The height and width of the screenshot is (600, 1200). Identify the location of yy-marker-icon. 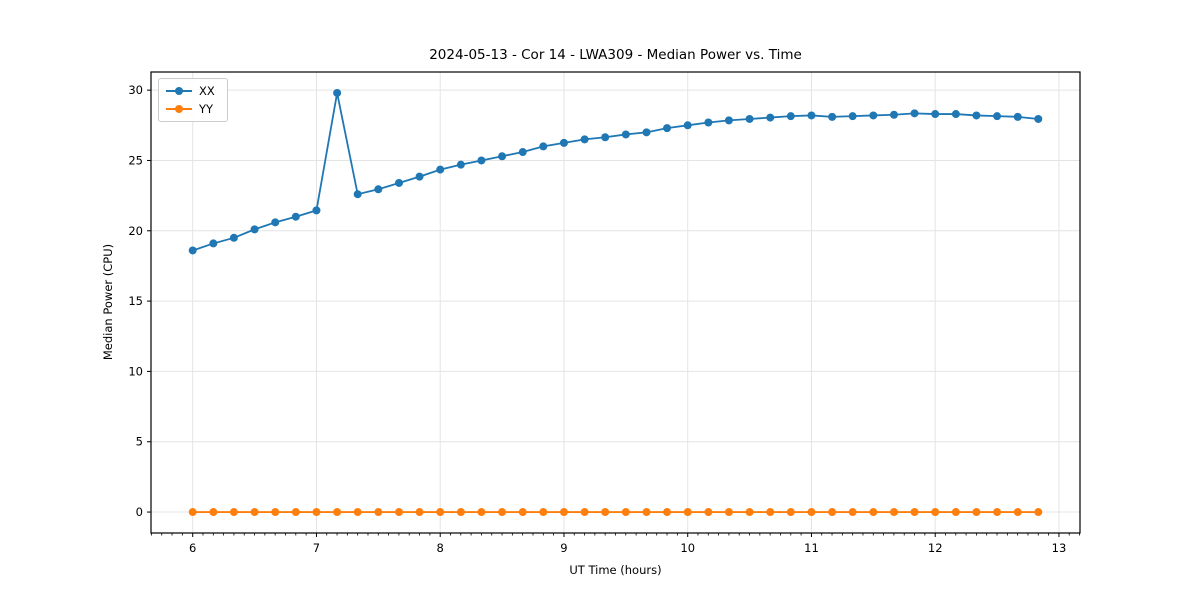
(179, 109).